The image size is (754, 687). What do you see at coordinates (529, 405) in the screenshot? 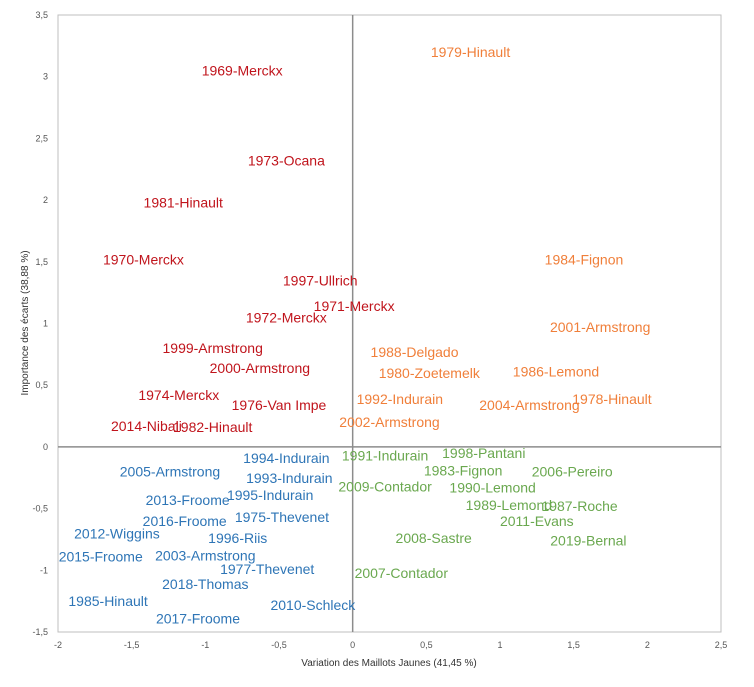
I see `data-point-label: 2004-Armstrong` at bounding box center [529, 405].